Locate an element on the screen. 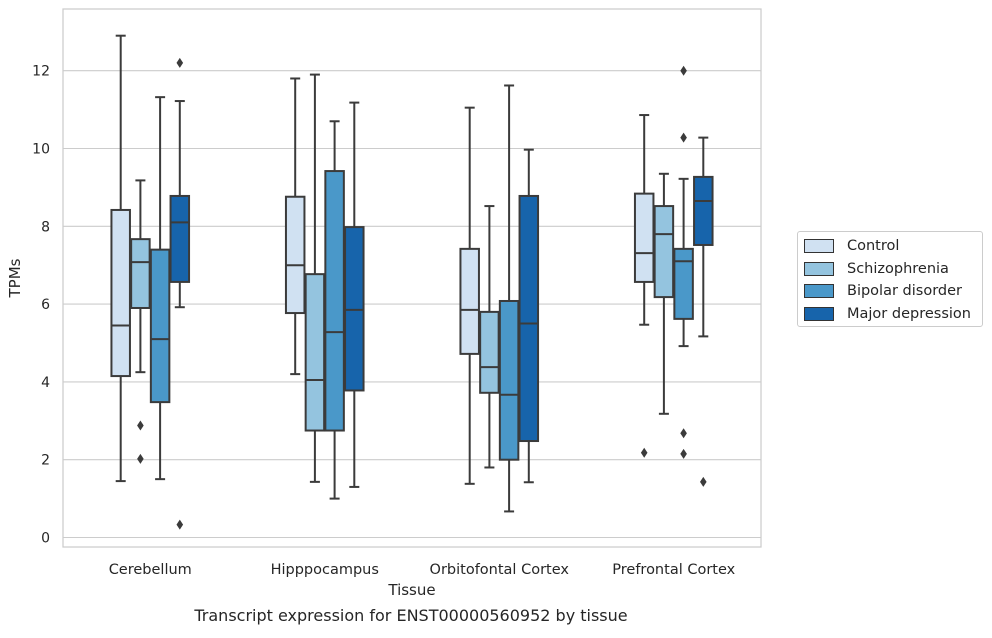 This screenshot has width=992, height=638. x-axis-label: Tissue is located at coordinates (411, 590).